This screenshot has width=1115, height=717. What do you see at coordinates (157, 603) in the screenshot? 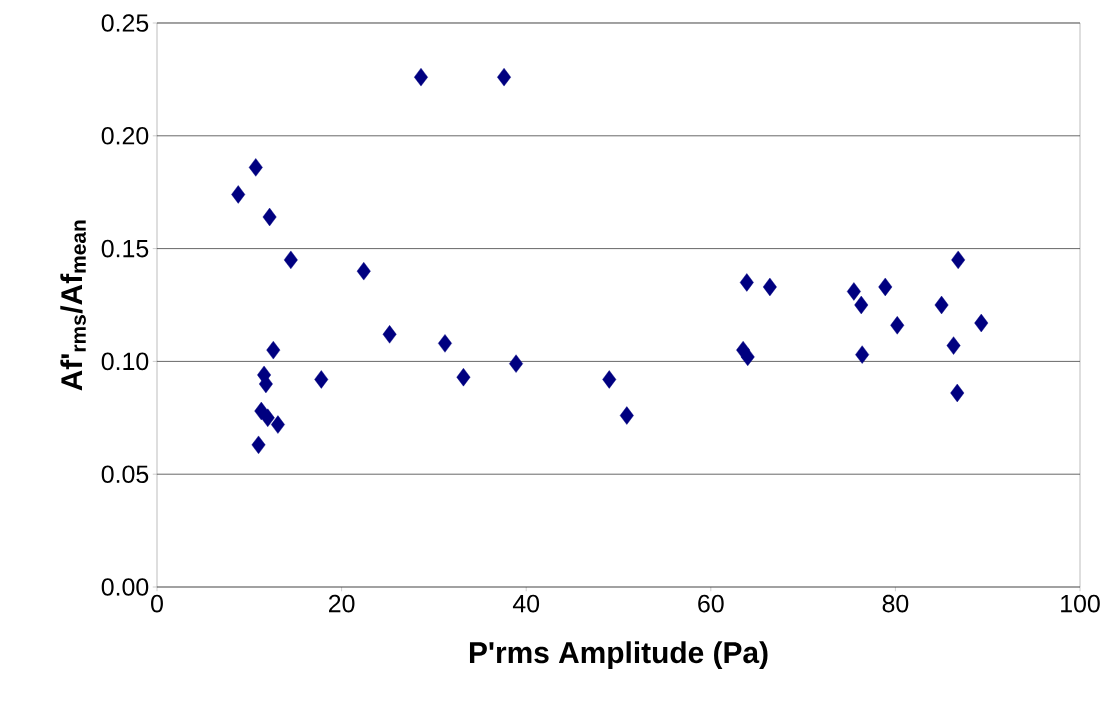
I see `x-tick-label: 0` at bounding box center [157, 603].